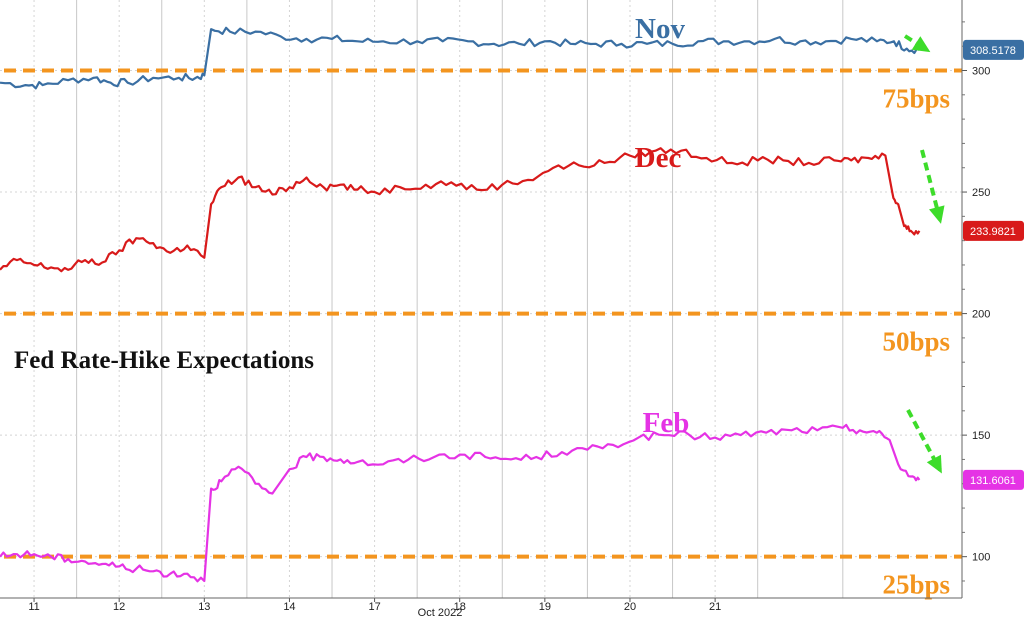  What do you see at coordinates (658, 158) in the screenshot?
I see `series-label-dec: Dec` at bounding box center [658, 158].